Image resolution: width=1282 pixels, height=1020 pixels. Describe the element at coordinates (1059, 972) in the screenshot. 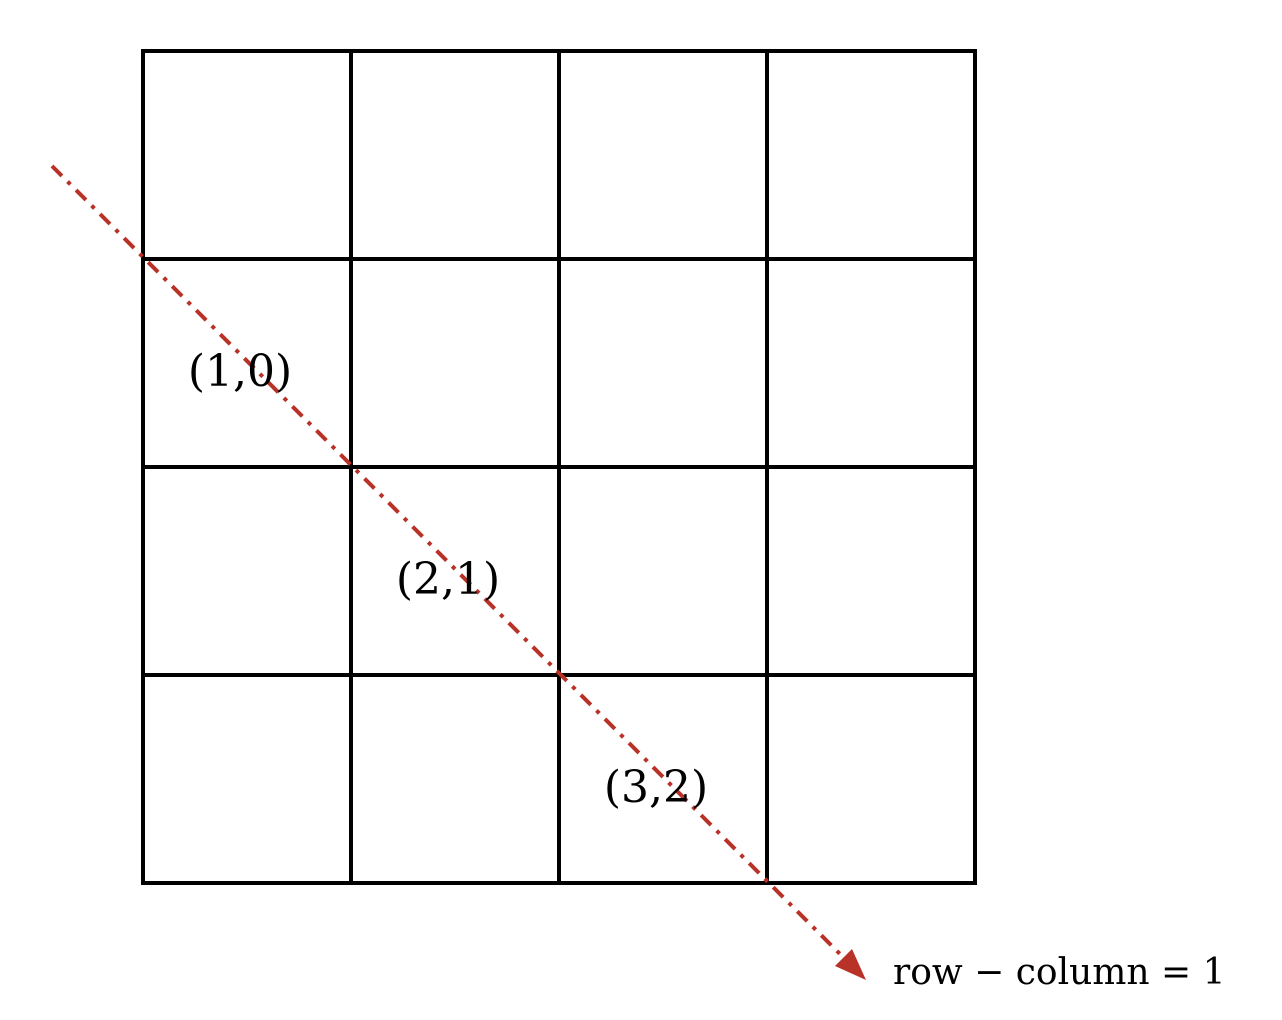

I see `diagonal-caption: row − column = 1` at that location.